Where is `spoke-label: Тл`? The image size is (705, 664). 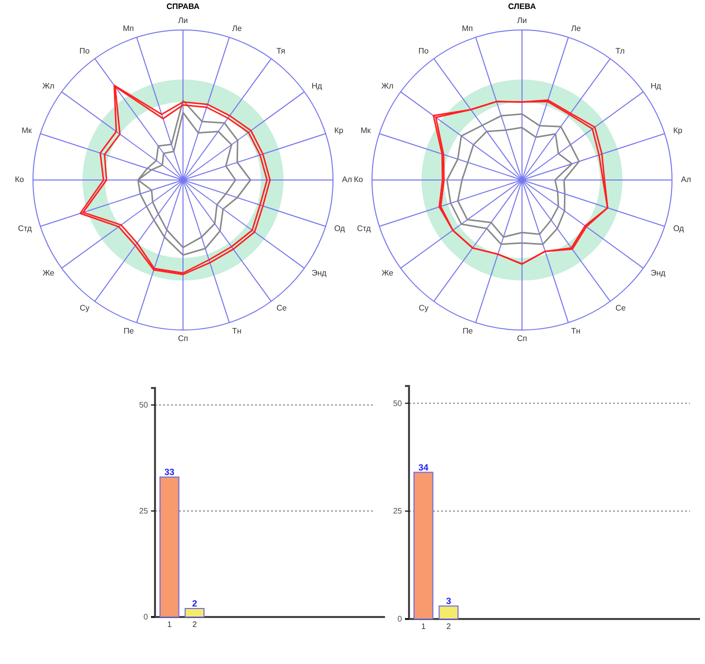 spoke-label: Тл is located at coordinates (620, 51).